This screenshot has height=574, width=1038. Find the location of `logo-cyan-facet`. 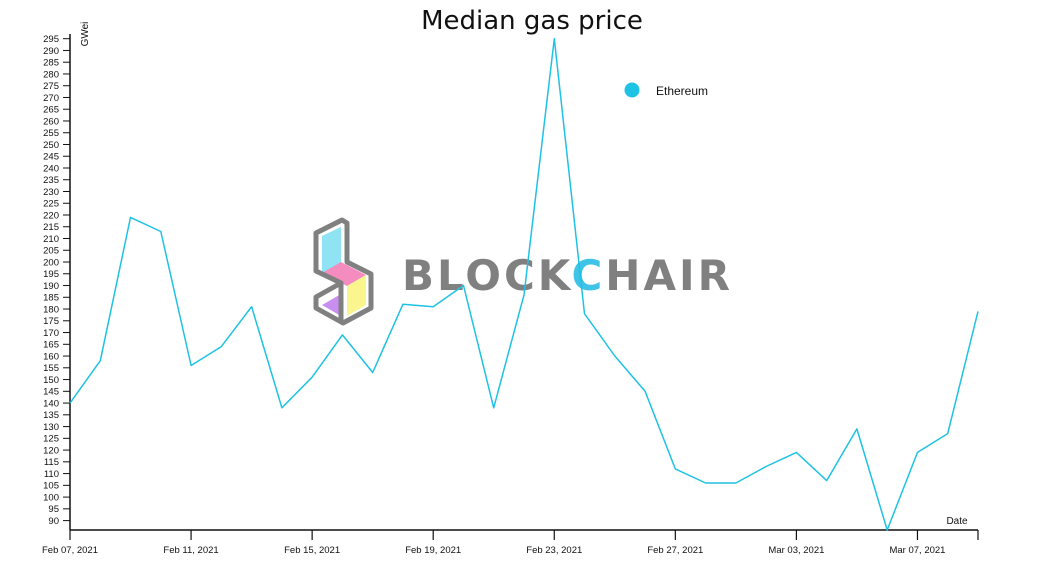

logo-cyan-facet is located at coordinates (331, 250).